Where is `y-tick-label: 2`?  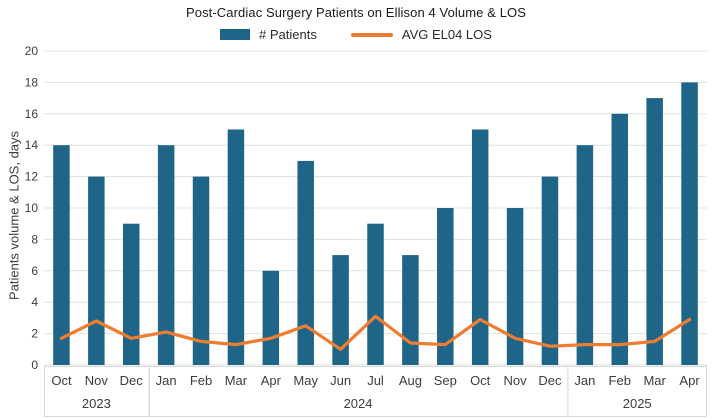 y-tick-label: 2 is located at coordinates (34, 334).